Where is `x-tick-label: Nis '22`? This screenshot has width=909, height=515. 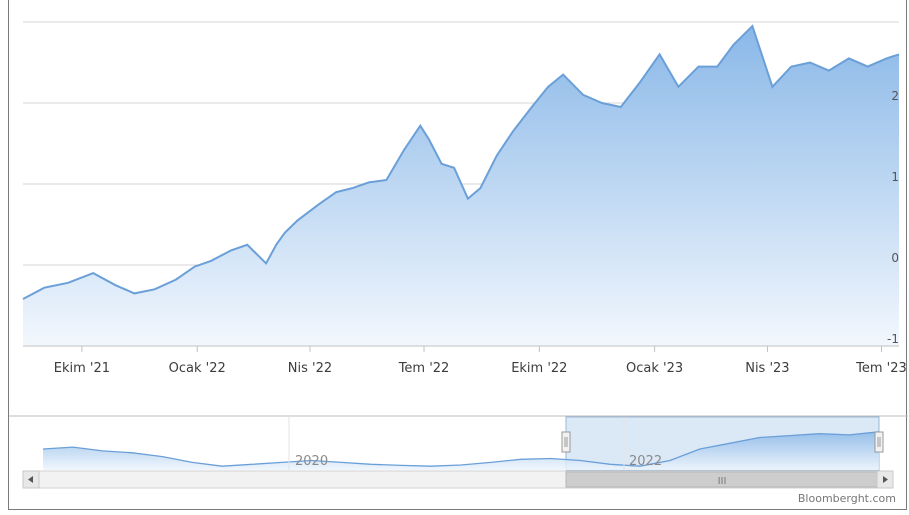 x-tick-label: Nis '22 is located at coordinates (310, 368).